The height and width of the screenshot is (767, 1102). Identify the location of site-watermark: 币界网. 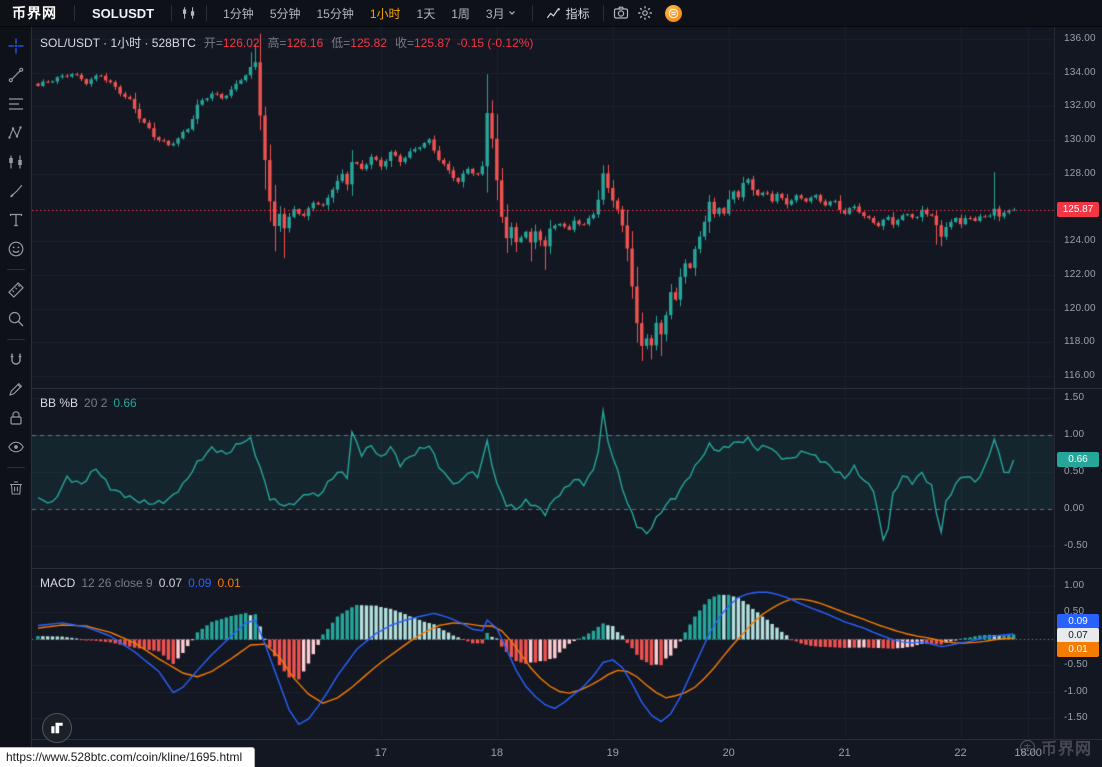
(1055, 747).